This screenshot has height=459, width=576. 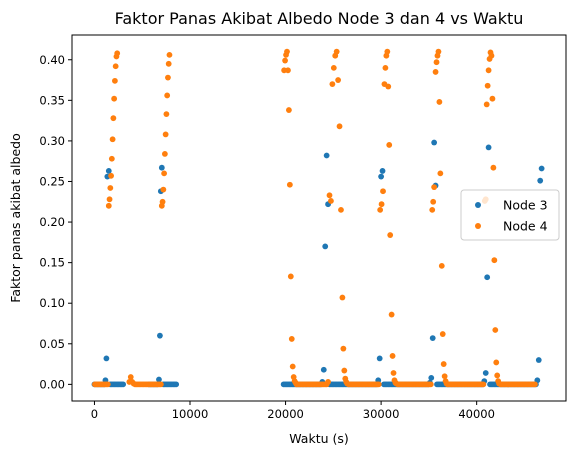 What do you see at coordinates (190, 414) in the screenshot?
I see `x-tick-label: 10000` at bounding box center [190, 414].